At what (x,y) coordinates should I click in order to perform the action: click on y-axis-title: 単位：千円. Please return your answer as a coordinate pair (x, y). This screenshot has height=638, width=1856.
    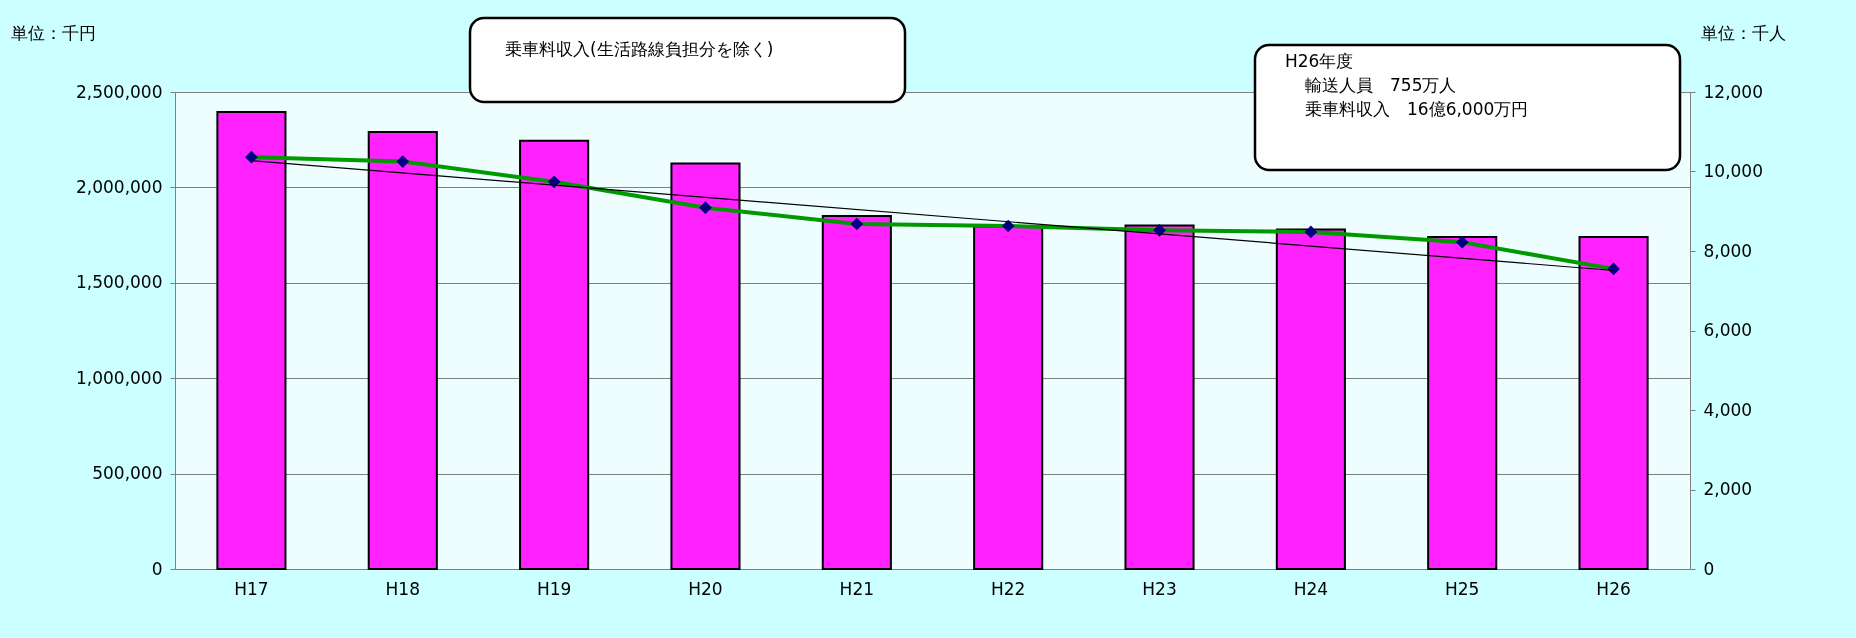
    Looking at the image, I should click on (53, 32).